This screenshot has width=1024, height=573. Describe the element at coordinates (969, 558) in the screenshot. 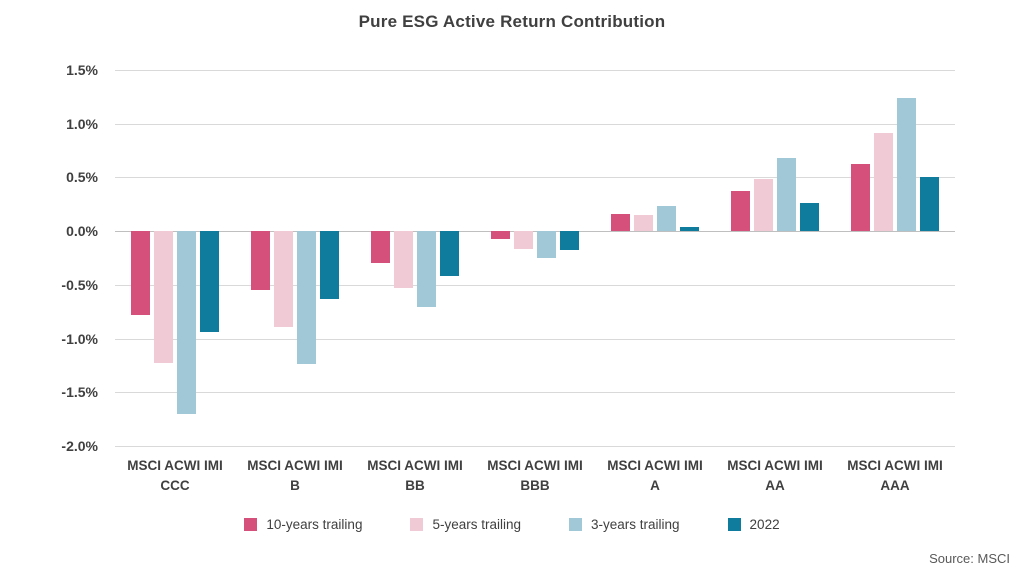

I see `source-note: Source: MSCI` at that location.